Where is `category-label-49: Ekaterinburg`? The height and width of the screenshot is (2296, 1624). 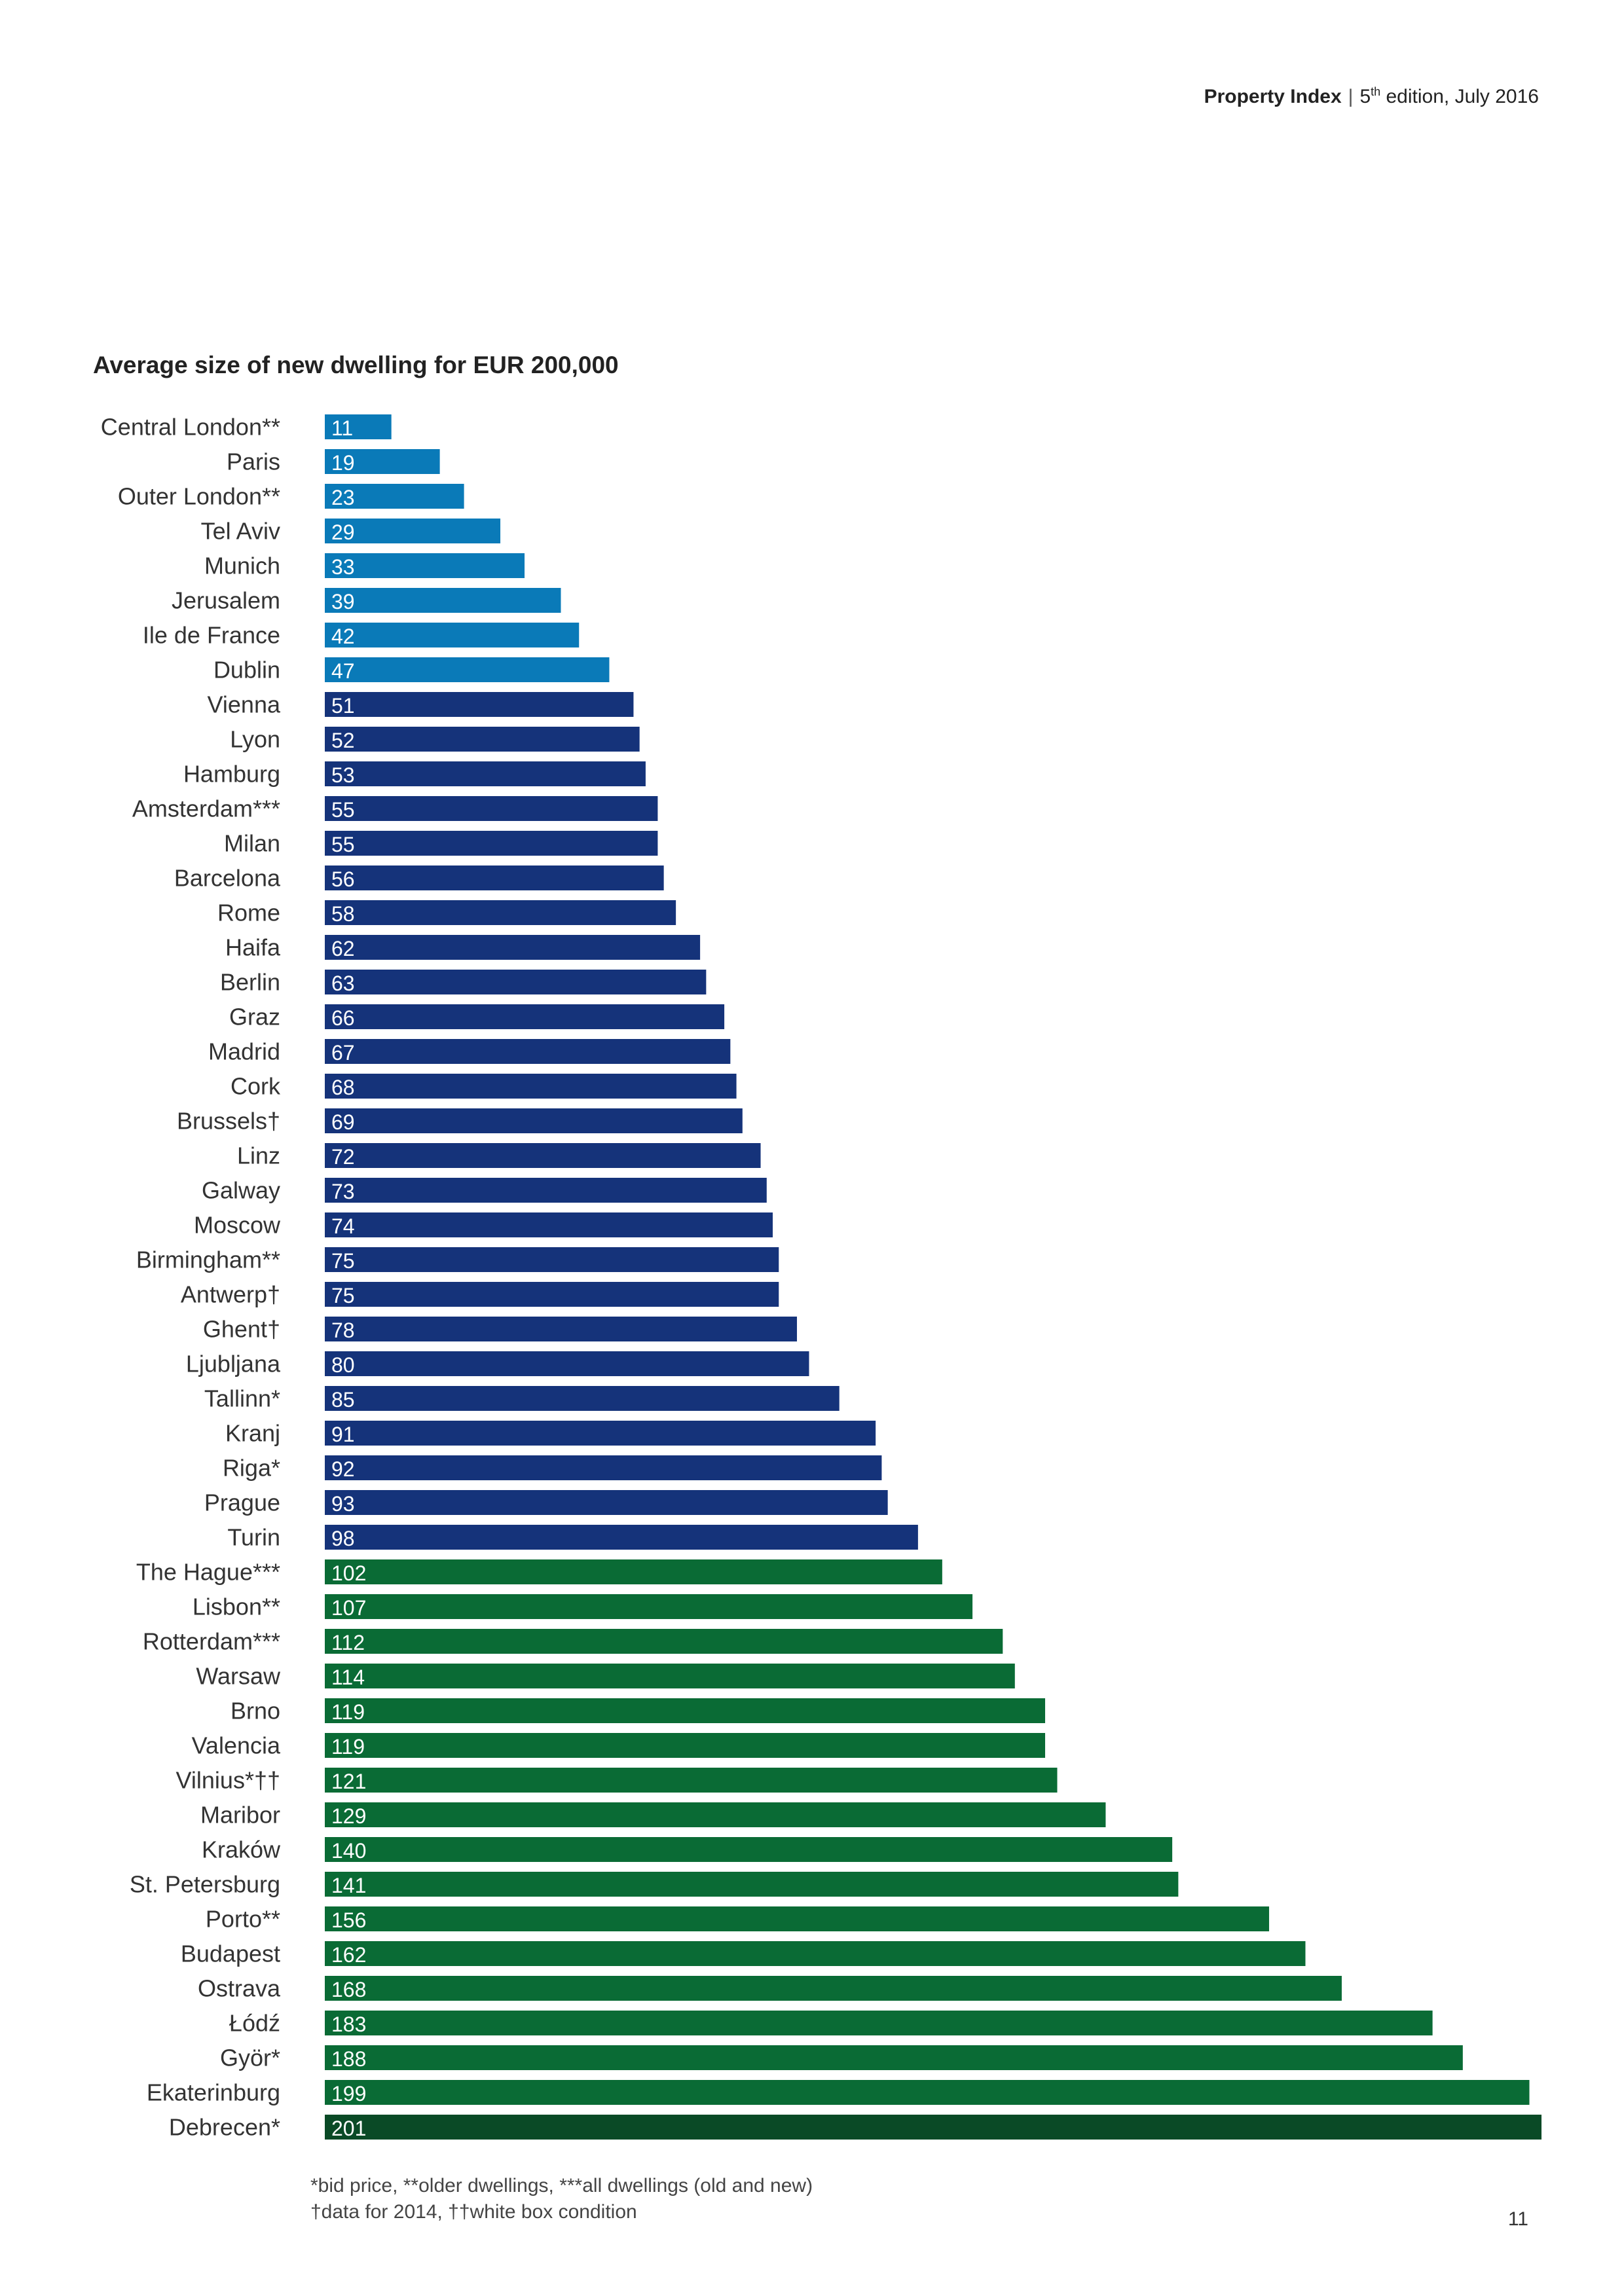 category-label-49: Ekaterinburg is located at coordinates (213, 2092).